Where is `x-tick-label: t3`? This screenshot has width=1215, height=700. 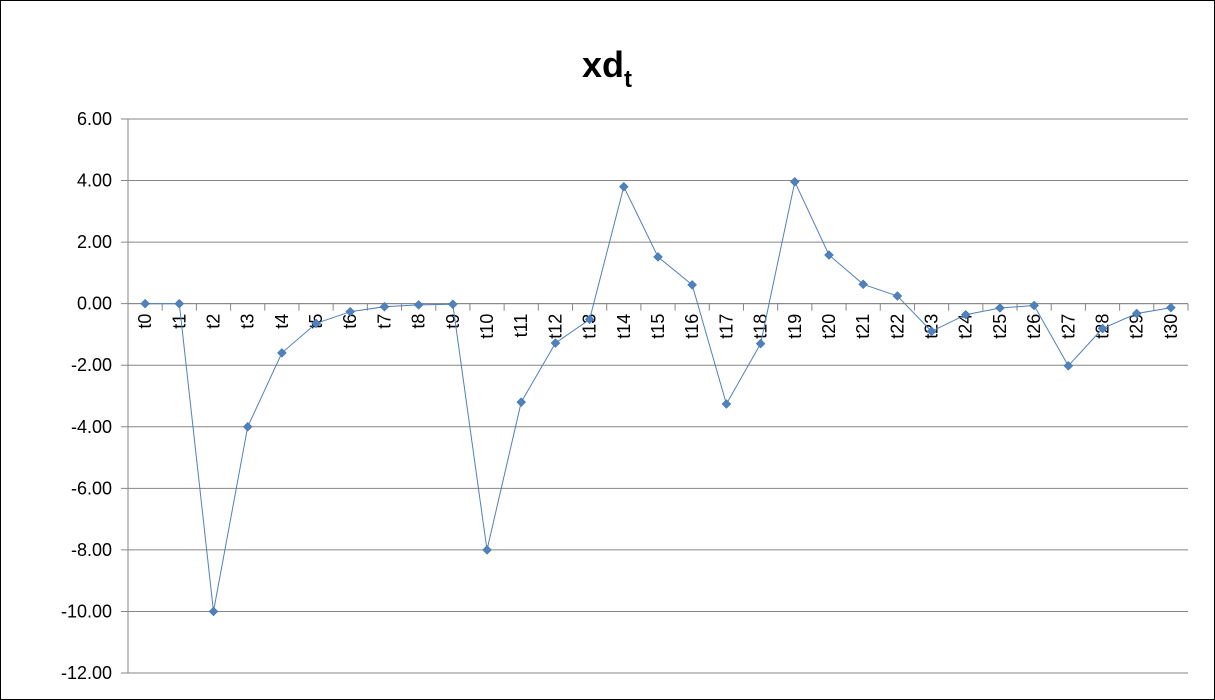 x-tick-label: t3 is located at coordinates (248, 321).